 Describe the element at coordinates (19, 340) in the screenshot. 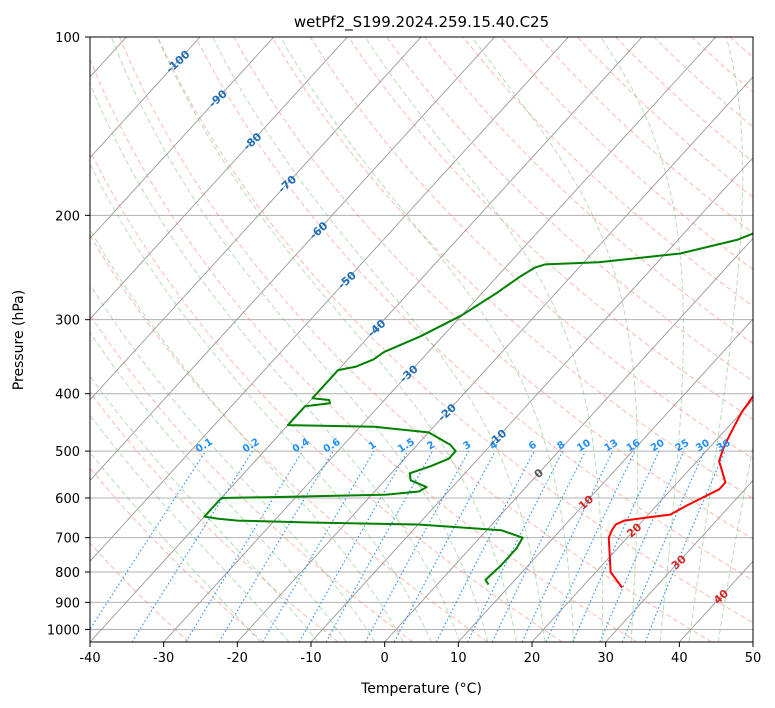

I see `y-axis-label: Pressure (hPa)` at that location.